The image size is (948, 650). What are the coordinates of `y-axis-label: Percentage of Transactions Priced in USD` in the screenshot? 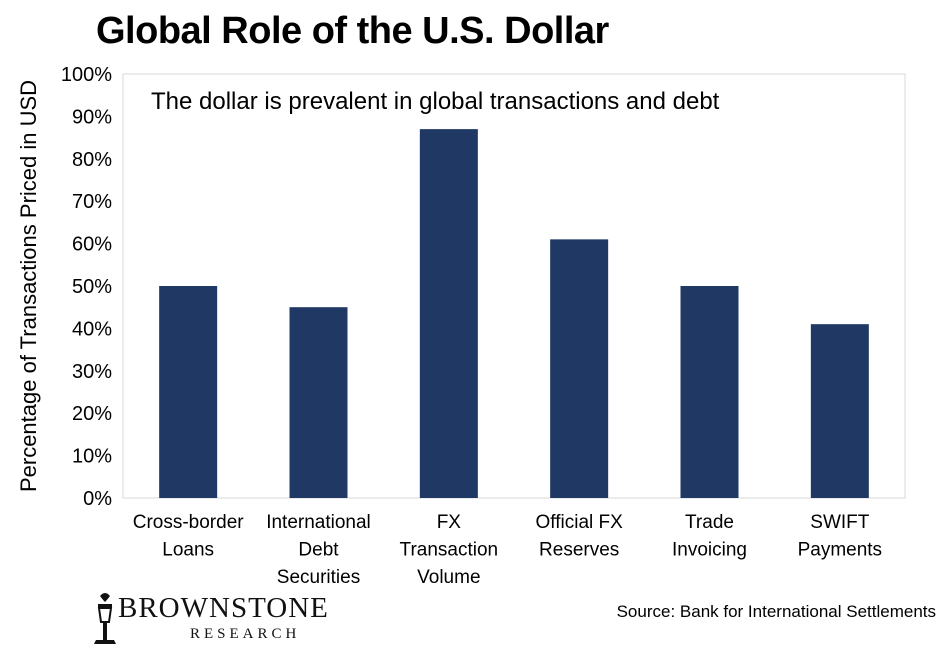 It's located at (28, 286).